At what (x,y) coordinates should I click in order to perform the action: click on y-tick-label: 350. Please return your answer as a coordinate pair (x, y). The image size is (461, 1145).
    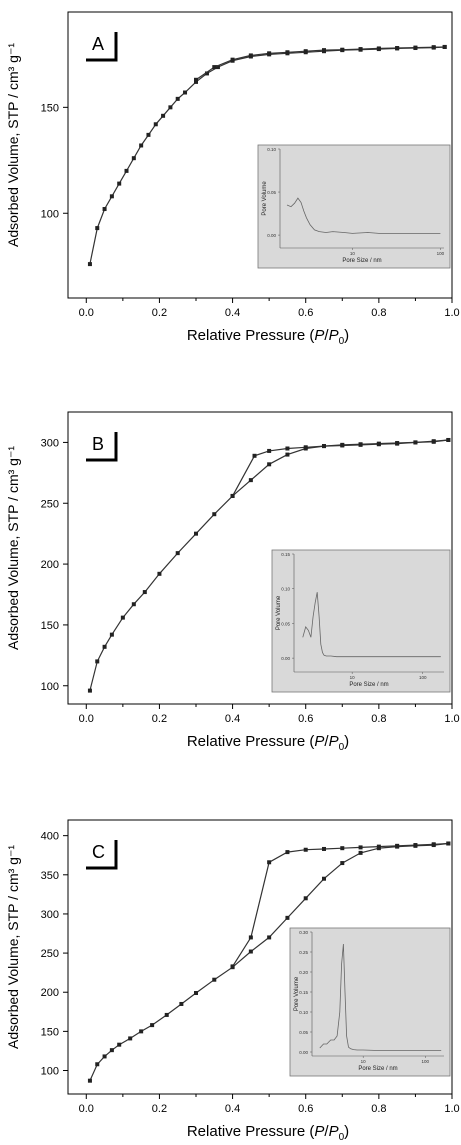
    Looking at the image, I should click on (50, 876).